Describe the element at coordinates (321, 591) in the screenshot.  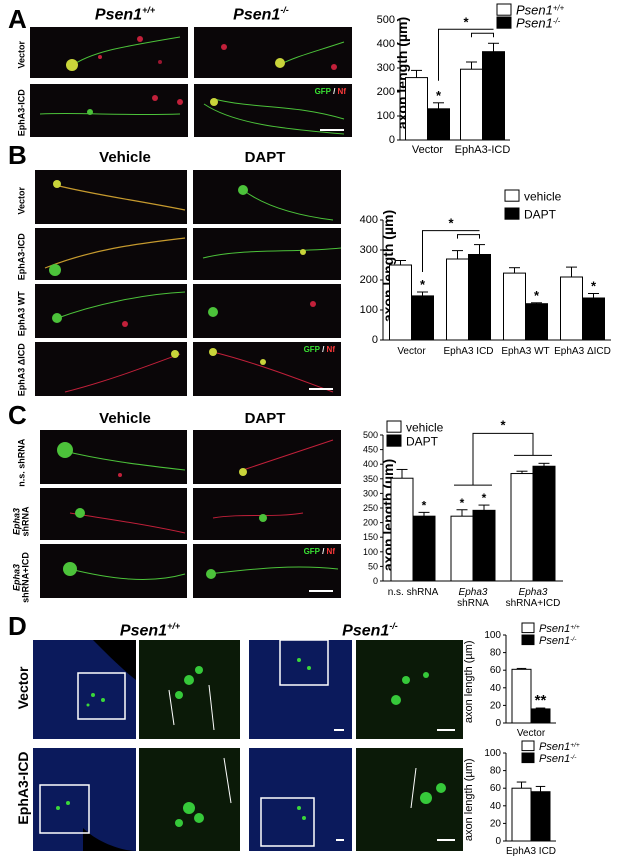
I see `scale-bar-c` at that location.